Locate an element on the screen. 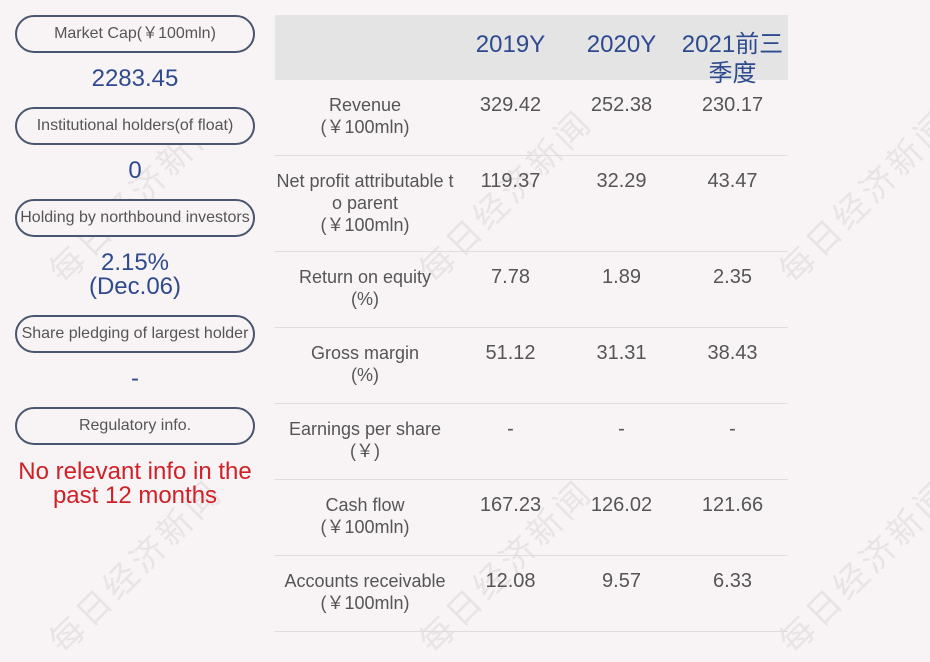 This screenshot has width=930, height=662. northbound-holding-value: 2.15% is located at coordinates (135, 262).